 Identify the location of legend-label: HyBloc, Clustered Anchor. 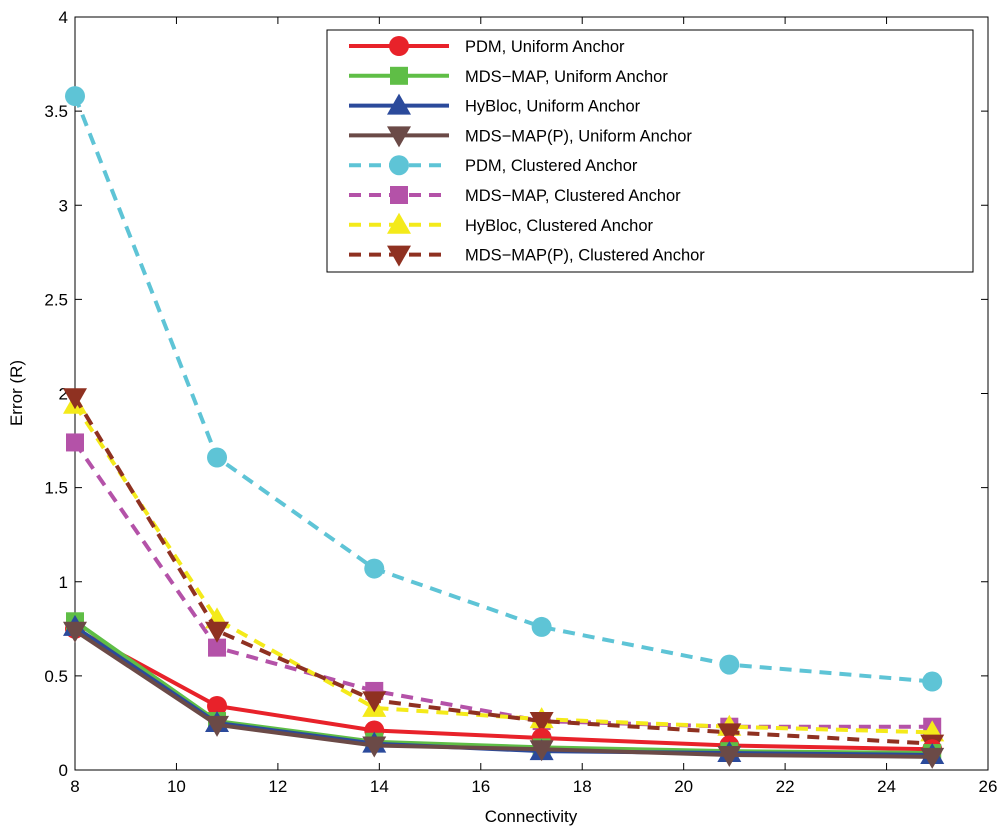
(559, 226).